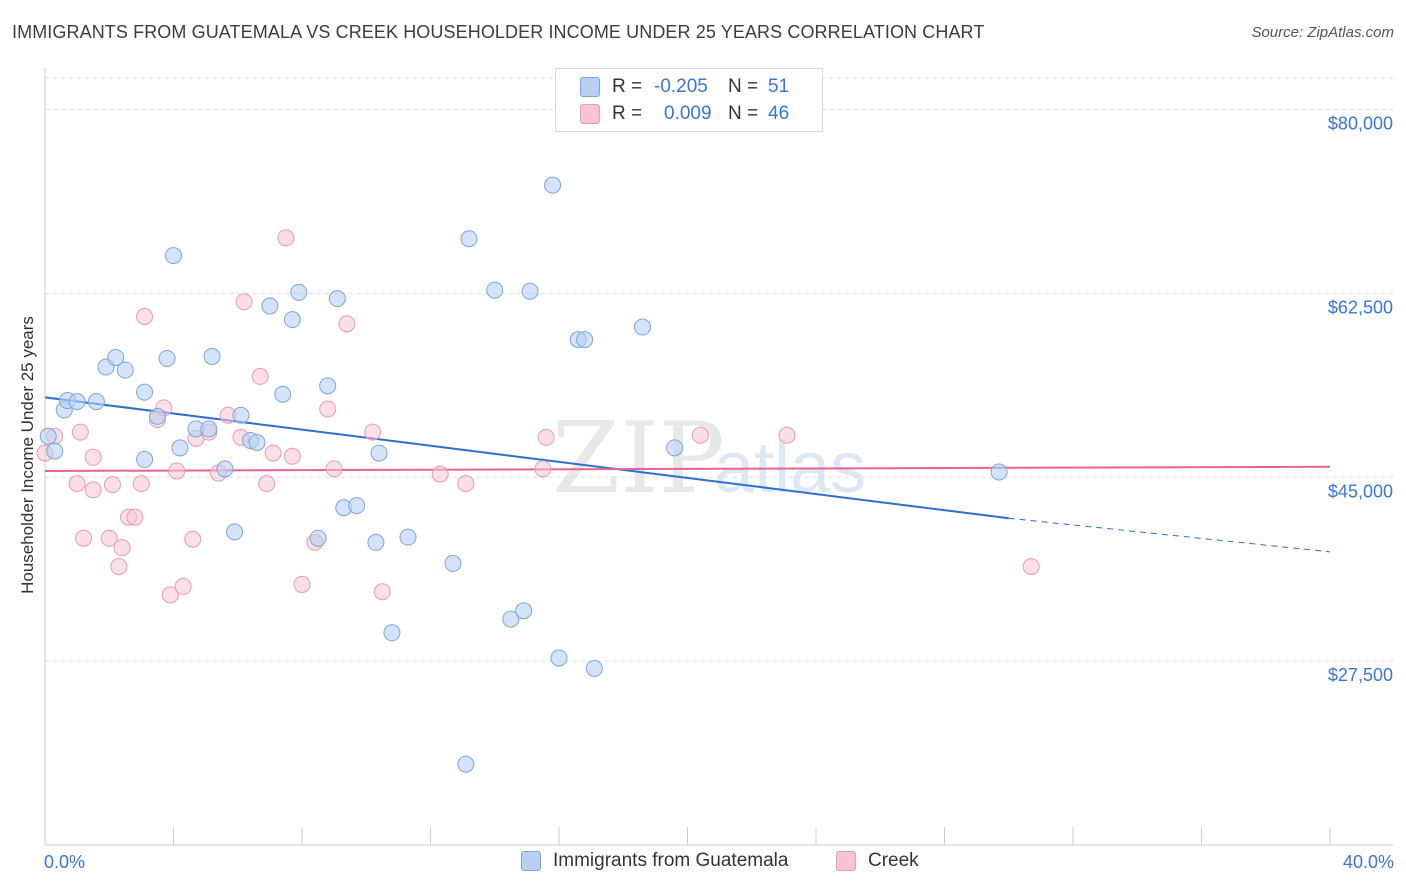  What do you see at coordinates (65, 862) in the screenshot?
I see `x-tick-label-min: 0.0%` at bounding box center [65, 862].